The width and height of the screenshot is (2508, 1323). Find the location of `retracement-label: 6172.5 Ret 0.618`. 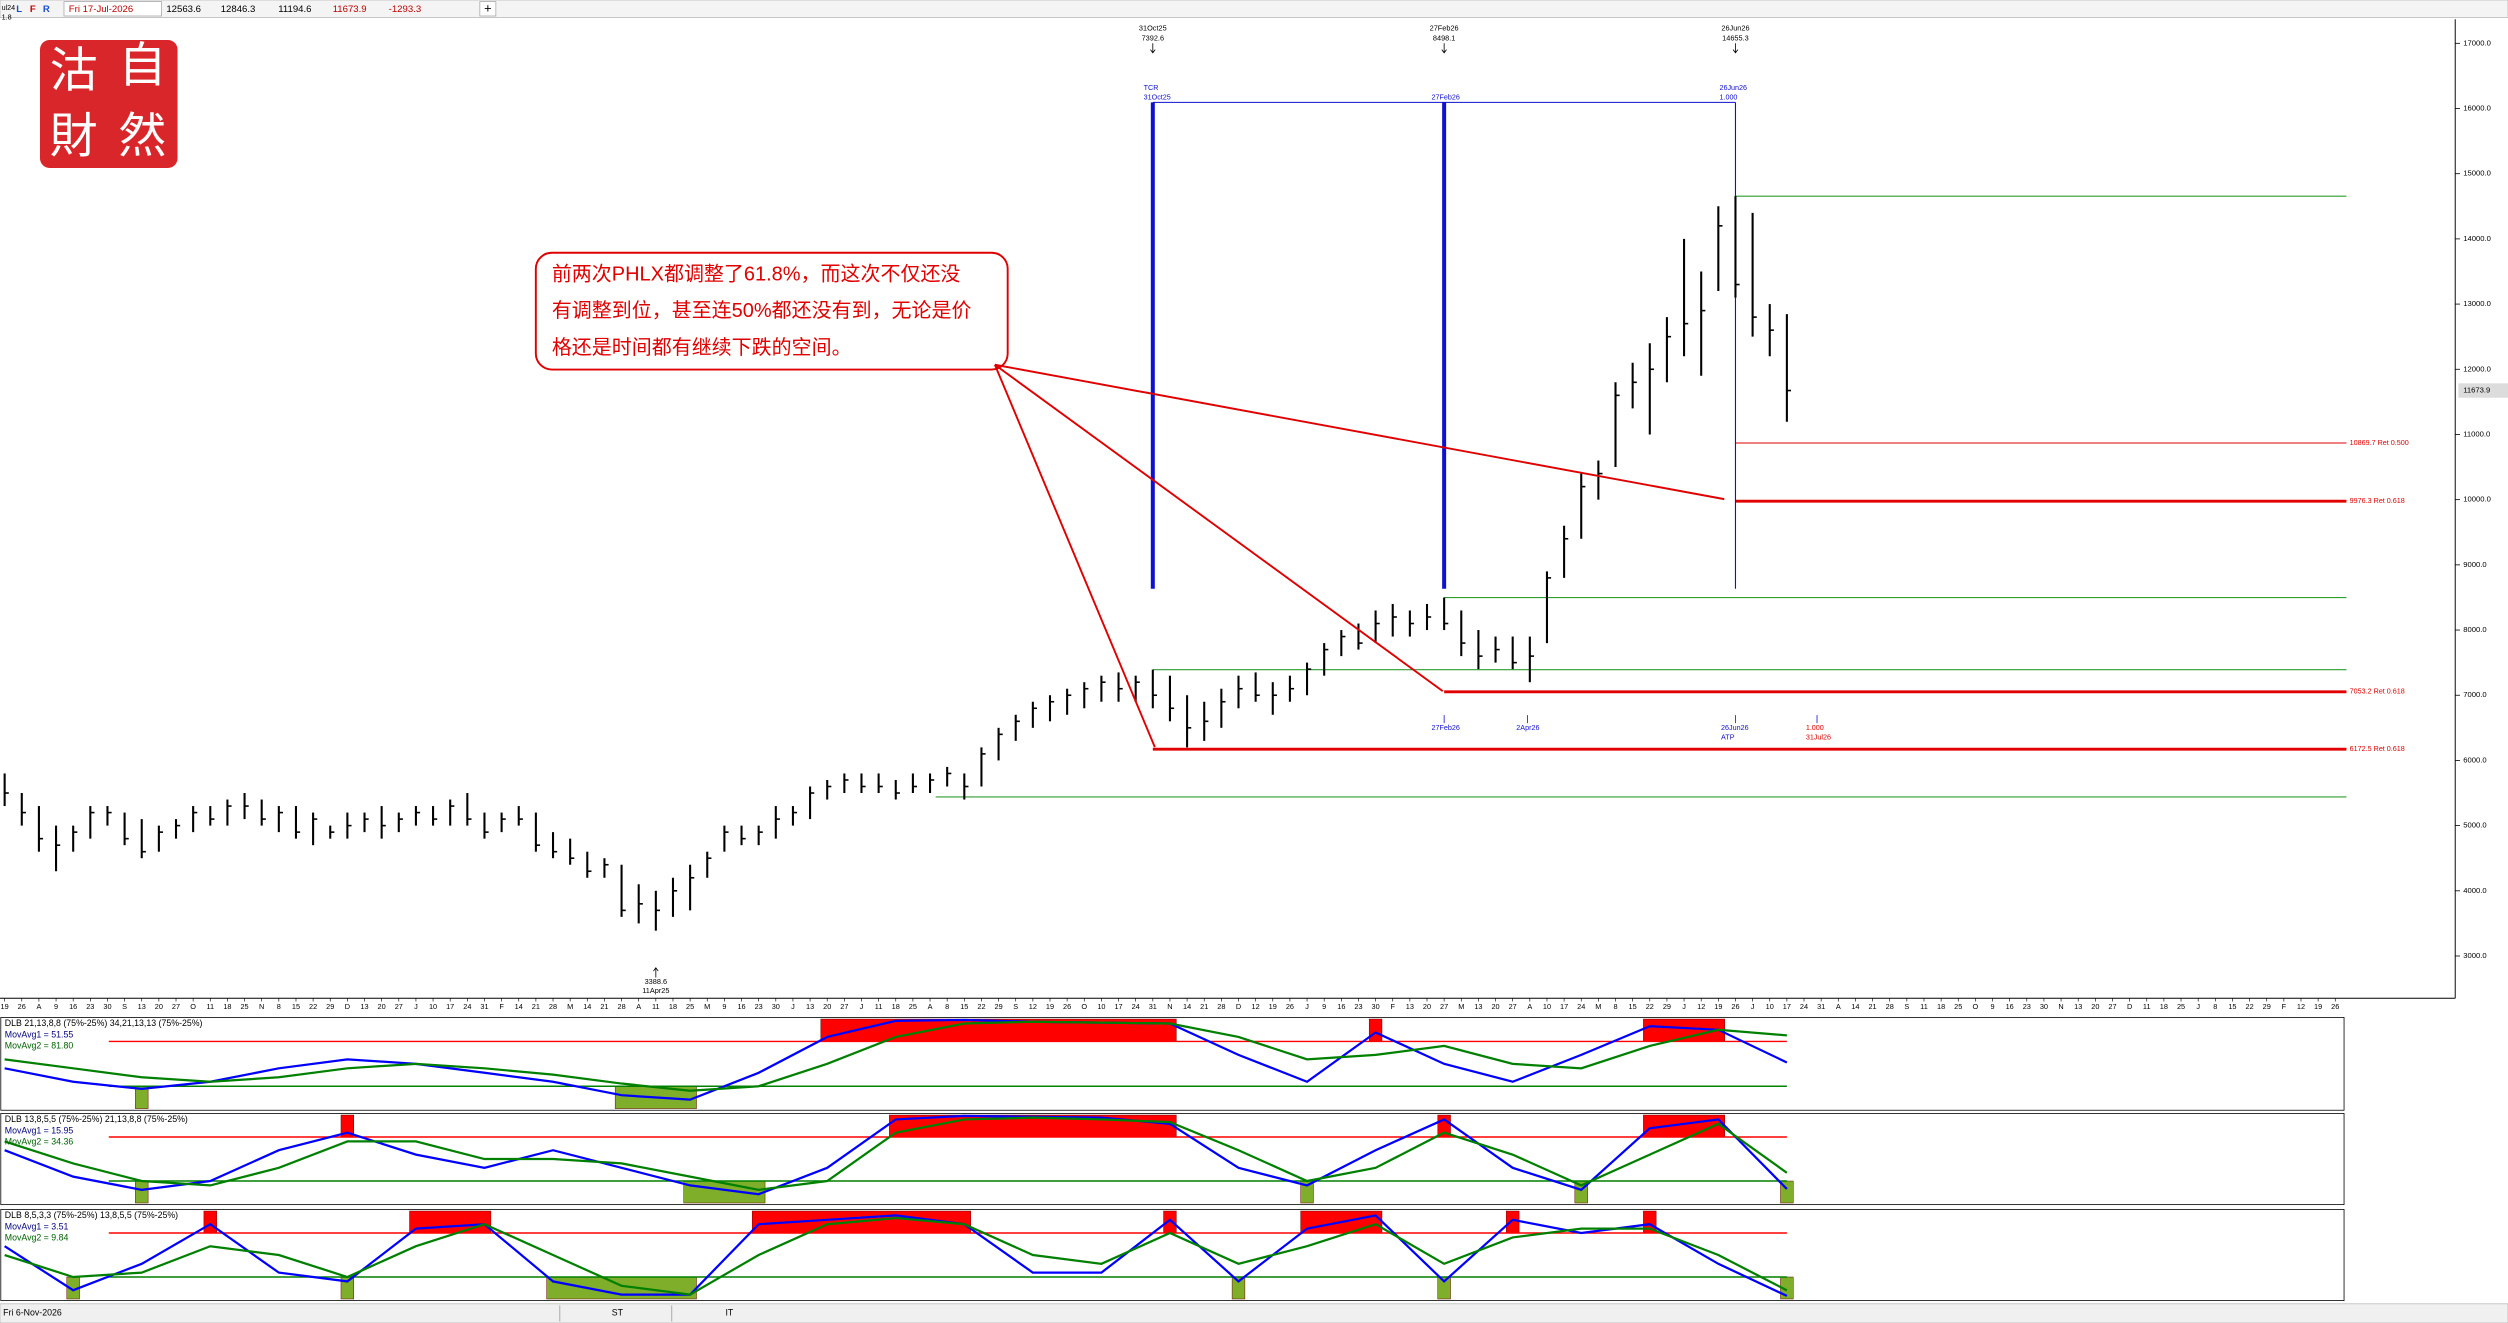

retracement-label: 6172.5 Ret 0.618 is located at coordinates (2377, 748).